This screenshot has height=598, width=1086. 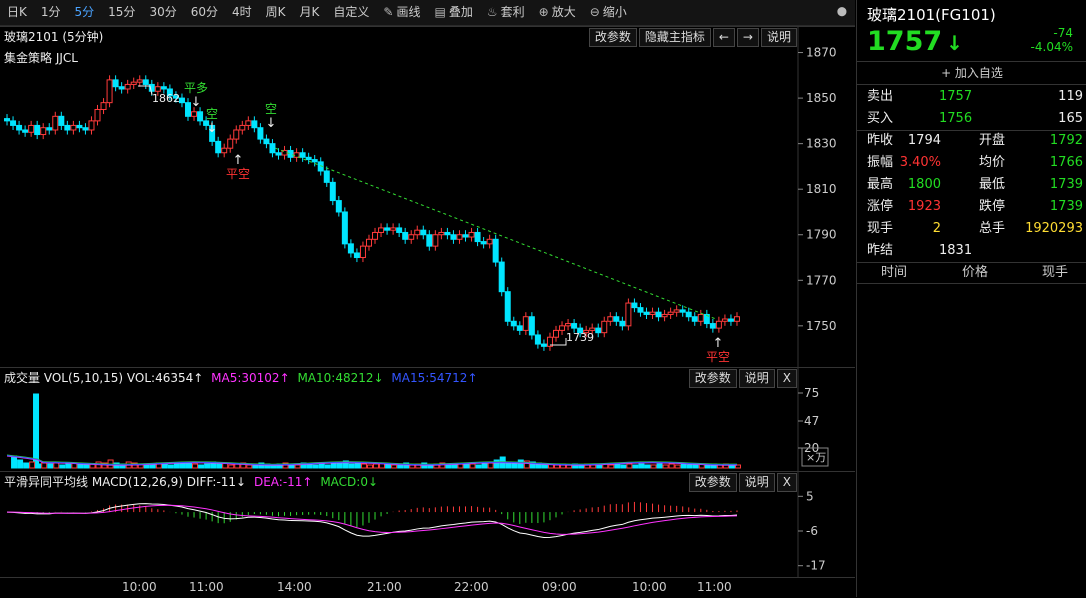 I want to click on macd-close-button: X, so click(x=786, y=482).